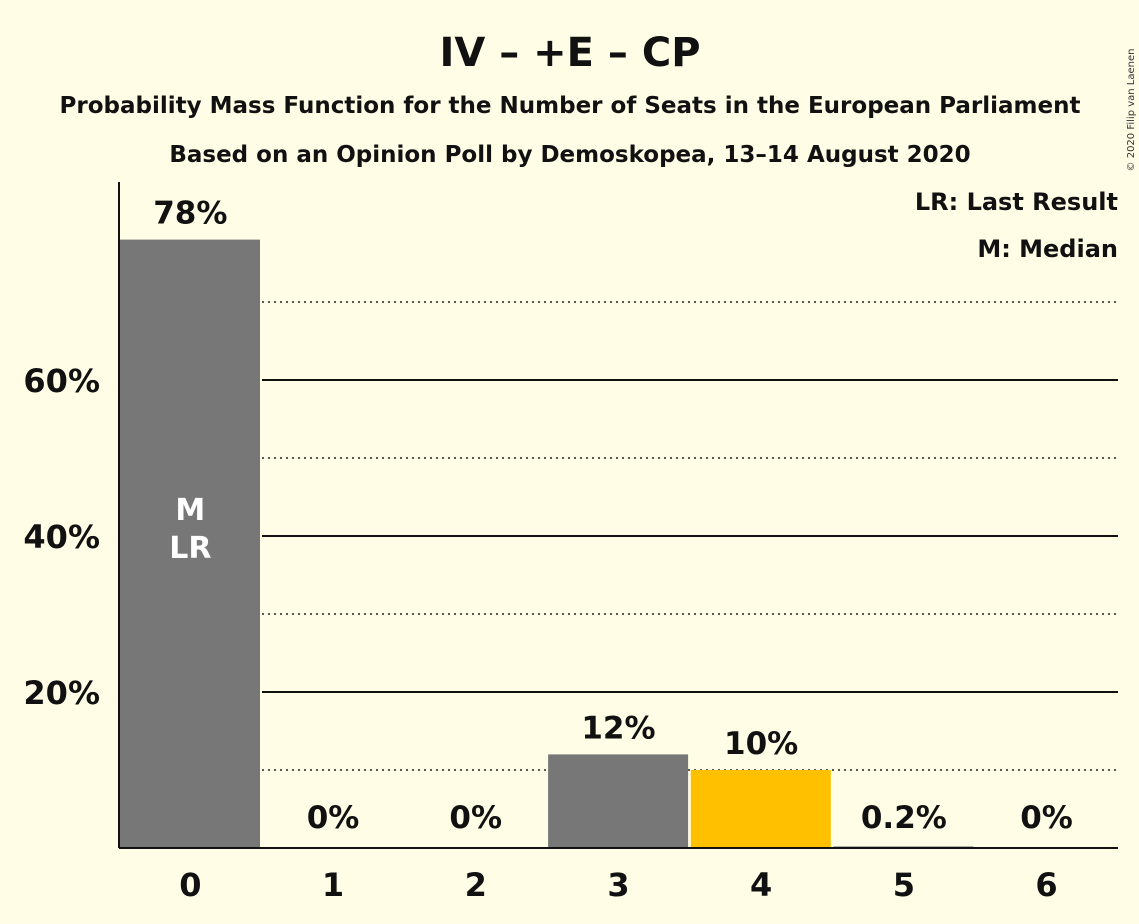 The height and width of the screenshot is (924, 1139). Describe the element at coordinates (475, 818) in the screenshot. I see `data-label-2: 0%` at that location.